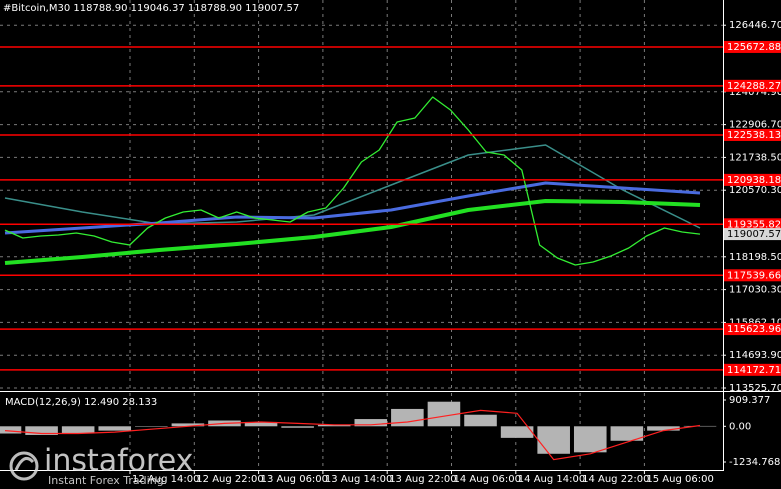  I want to click on y-tick-label: 121738.50, so click(755, 157).